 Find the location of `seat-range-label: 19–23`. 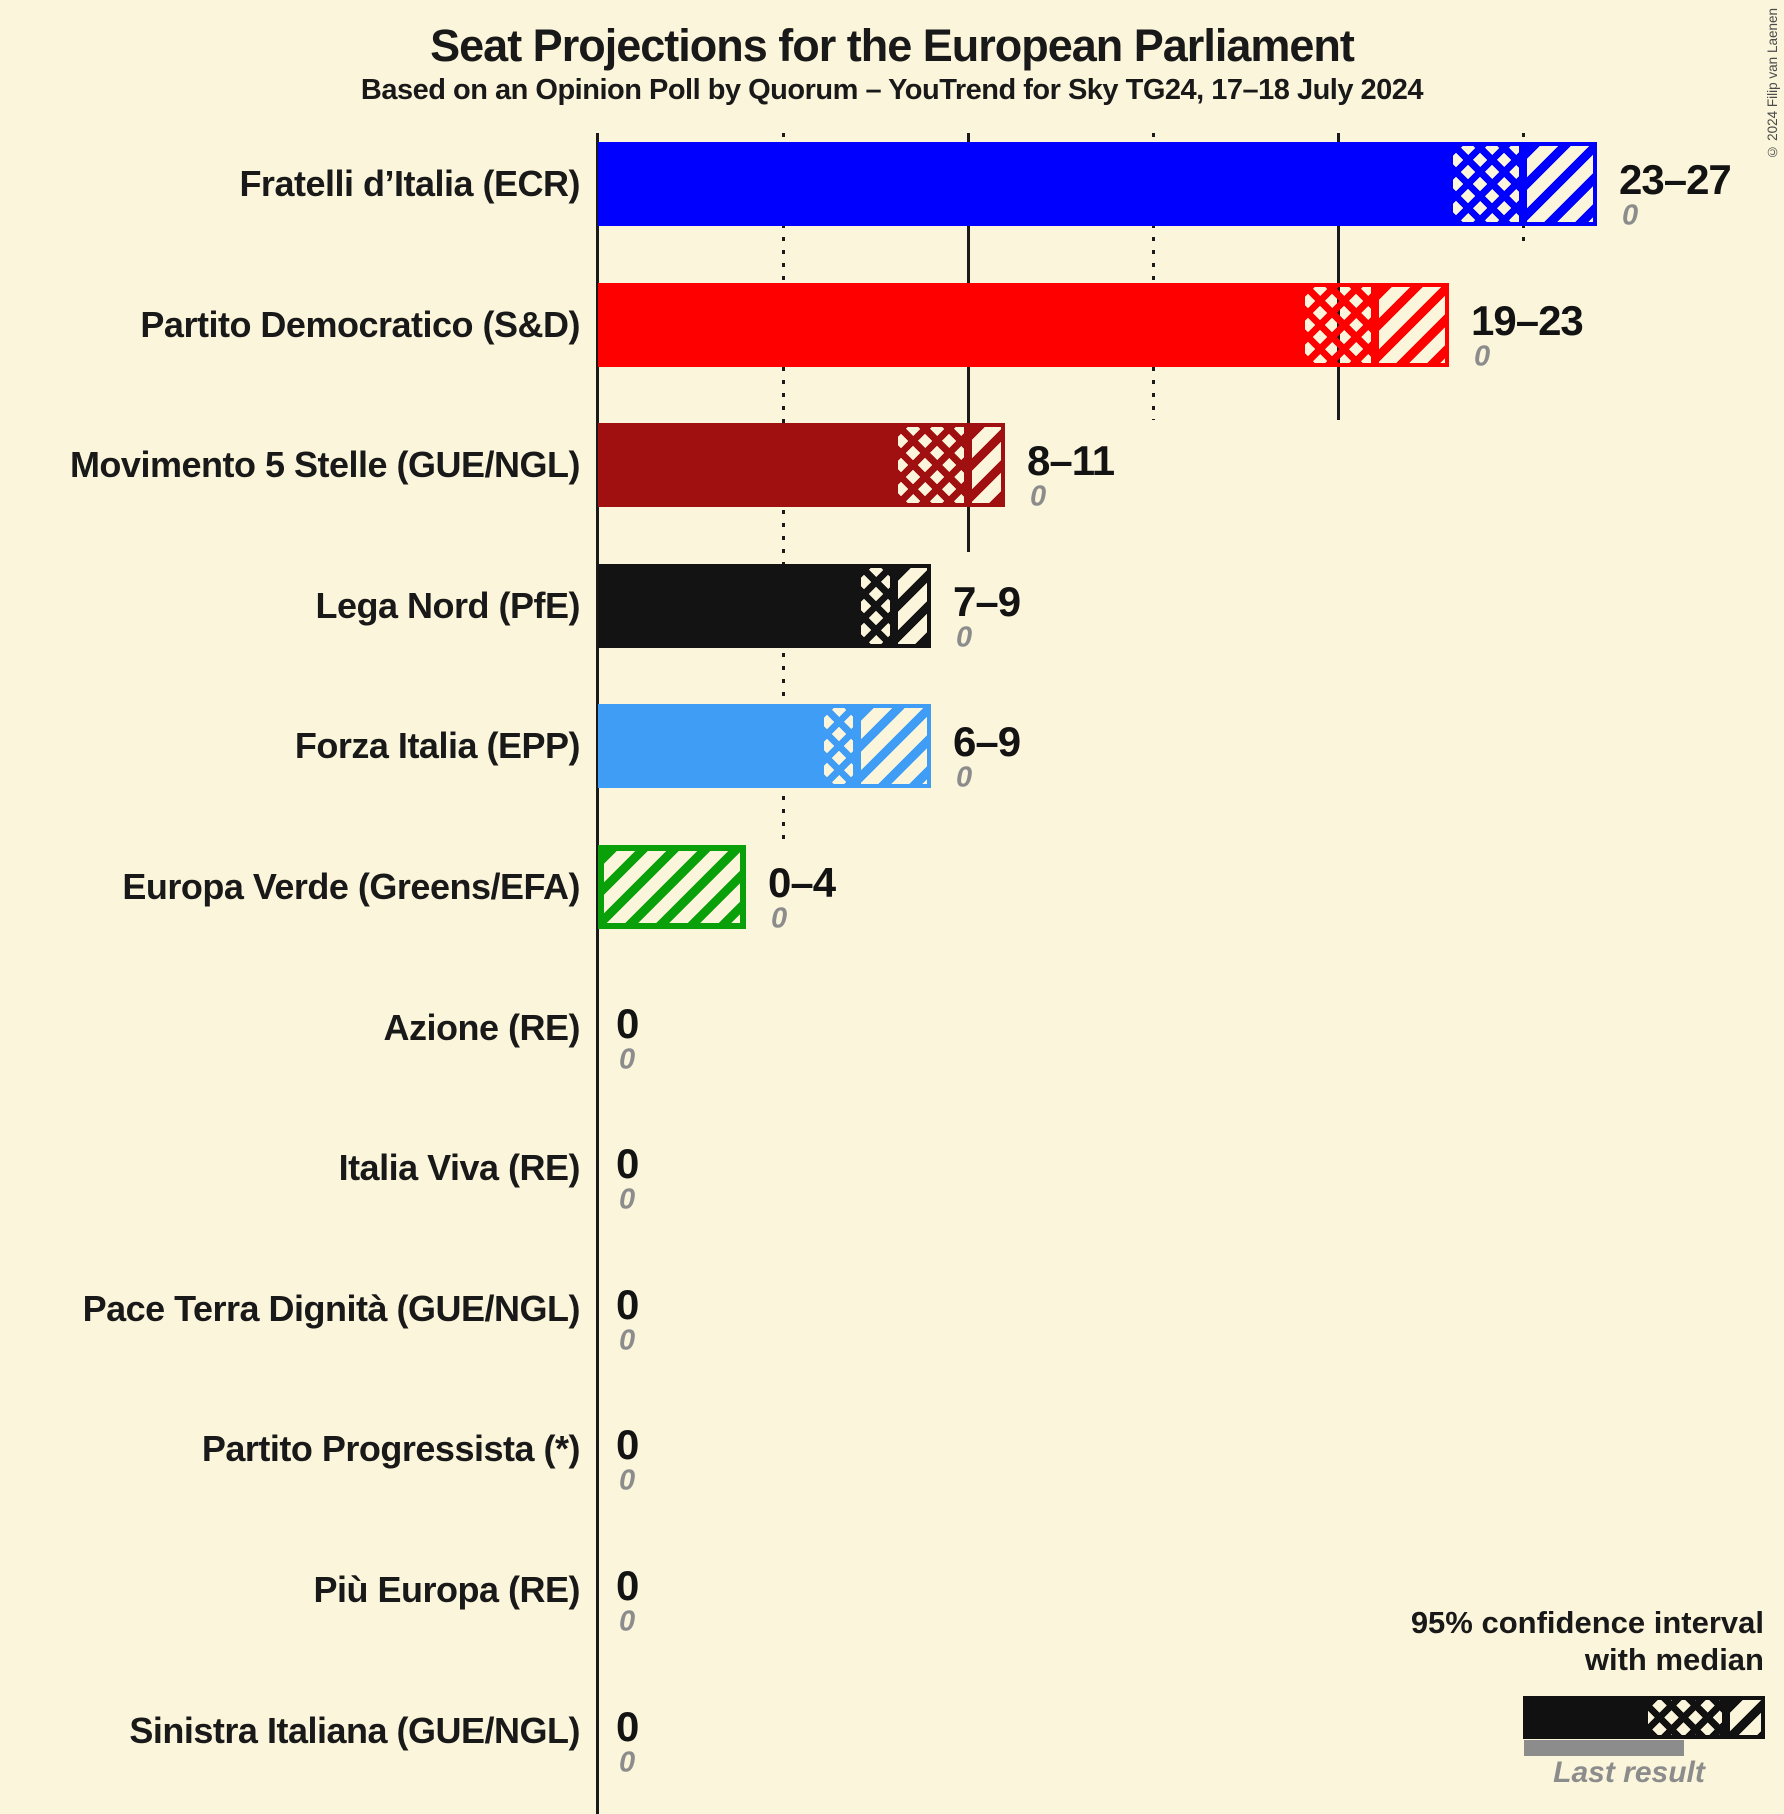

seat-range-label: 19–23 is located at coordinates (1527, 320).